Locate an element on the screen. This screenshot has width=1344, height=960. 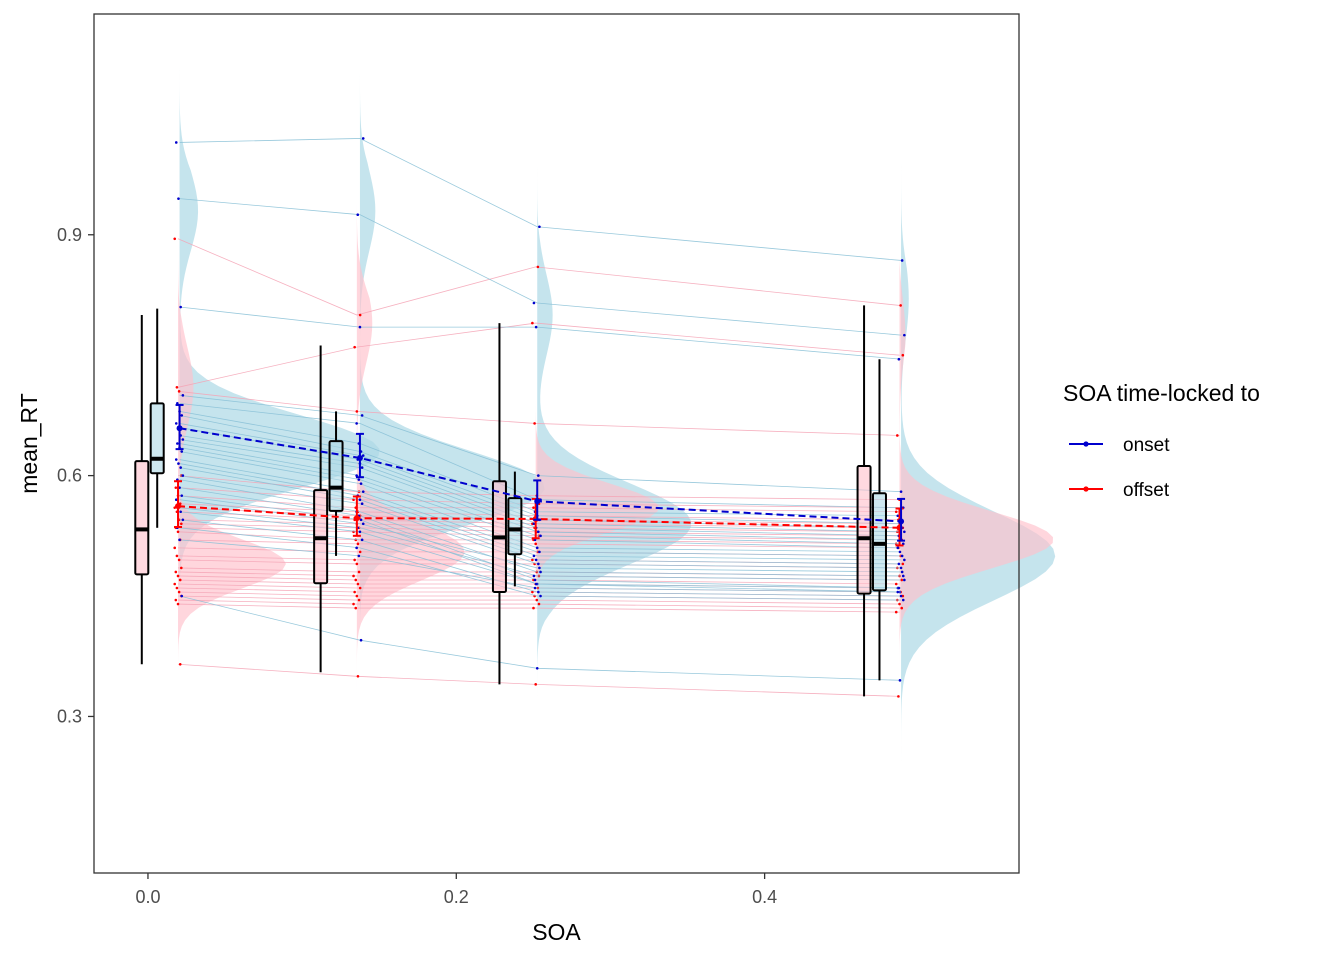
x-axis-title: SOA is located at coordinates (556, 932).